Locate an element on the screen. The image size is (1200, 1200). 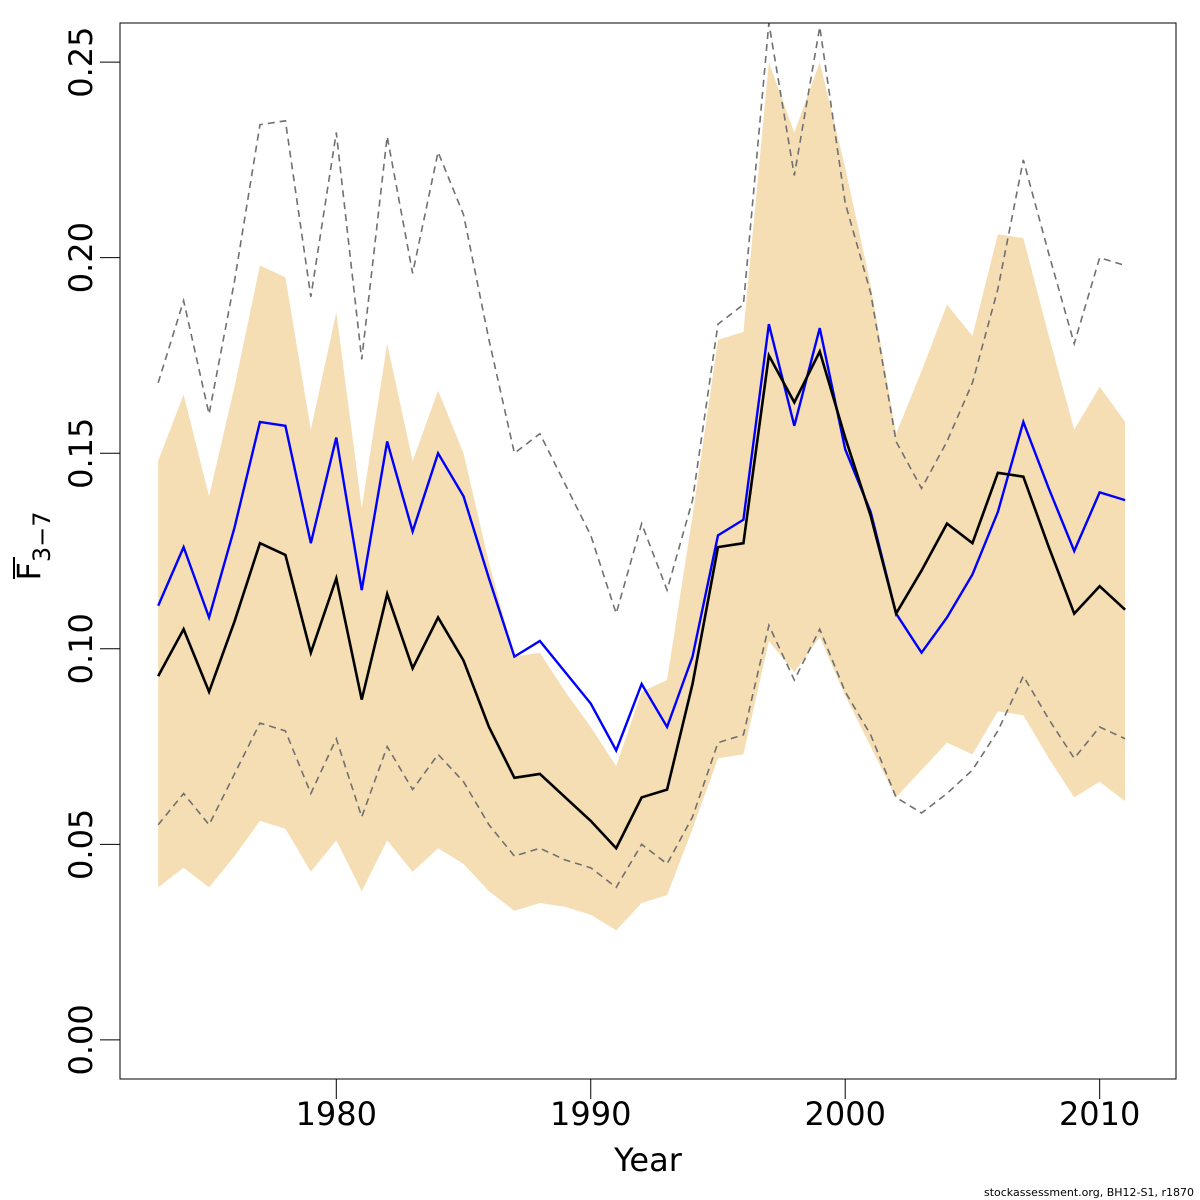
y-tick-label: 0.05 is located at coordinates (81, 844).